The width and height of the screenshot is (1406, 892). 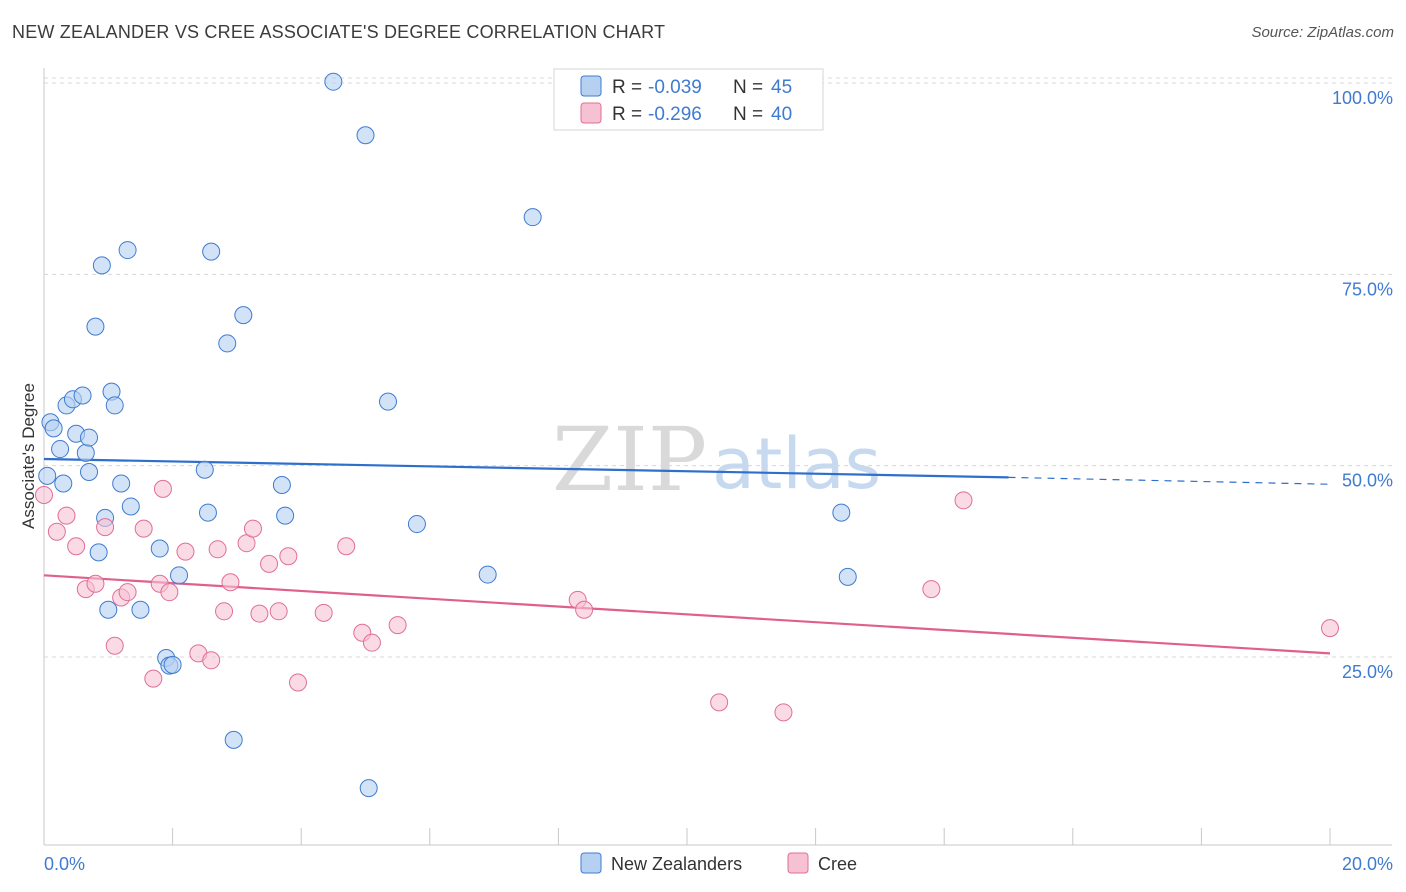 I want to click on legend-r-label-0: R =, so click(x=627, y=87).